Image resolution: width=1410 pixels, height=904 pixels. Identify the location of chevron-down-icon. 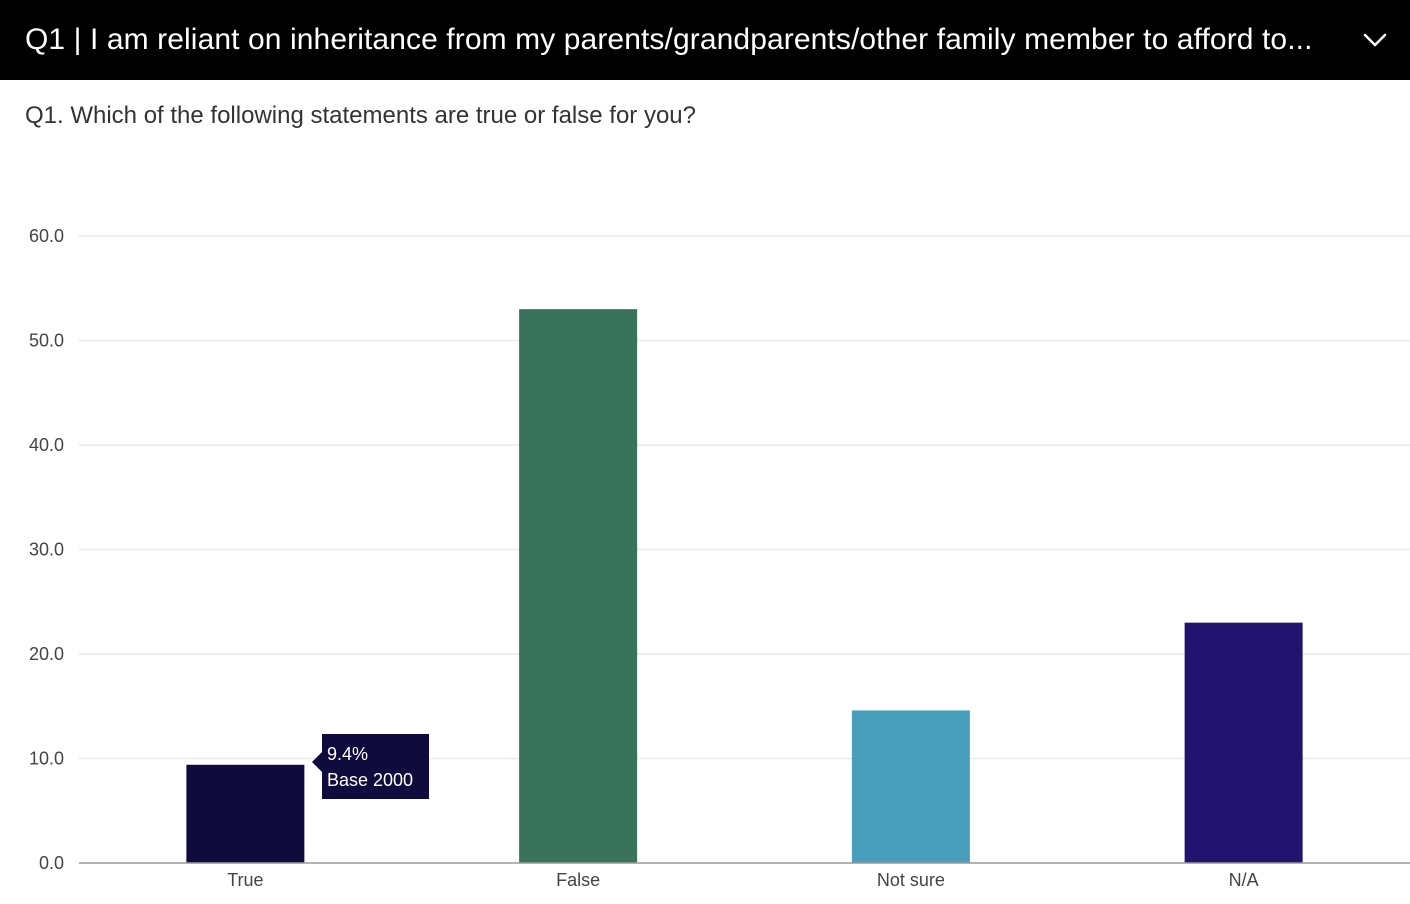
(1375, 40).